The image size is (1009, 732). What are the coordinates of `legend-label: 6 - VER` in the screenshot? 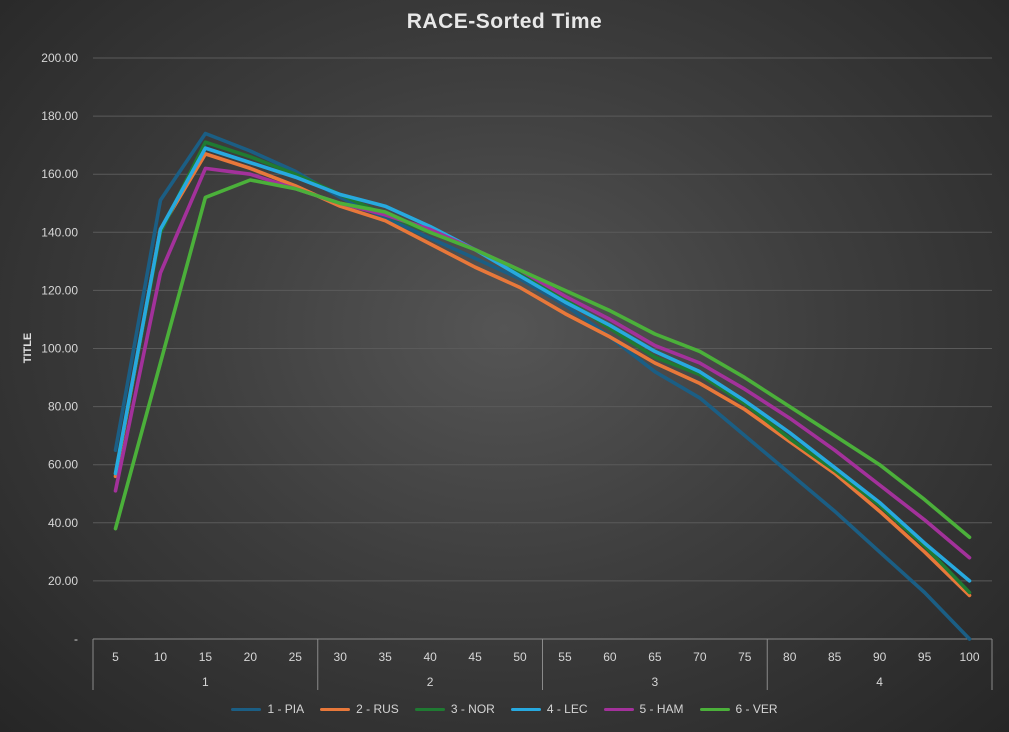 It's located at (756, 709).